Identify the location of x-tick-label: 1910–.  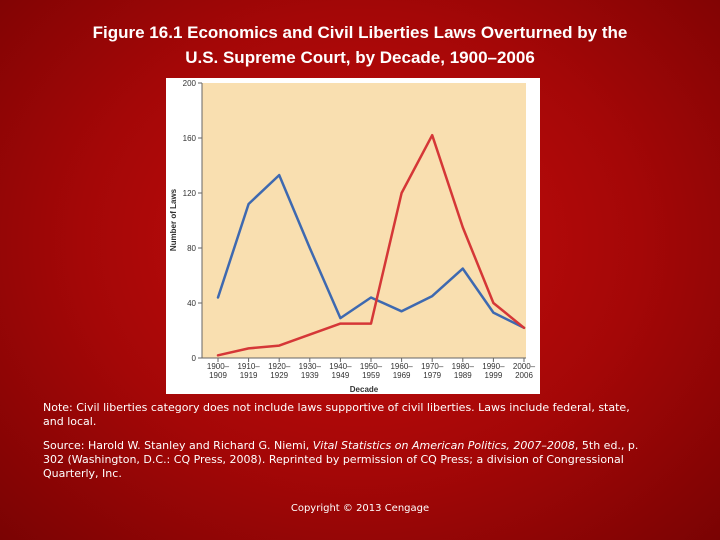
(248, 366).